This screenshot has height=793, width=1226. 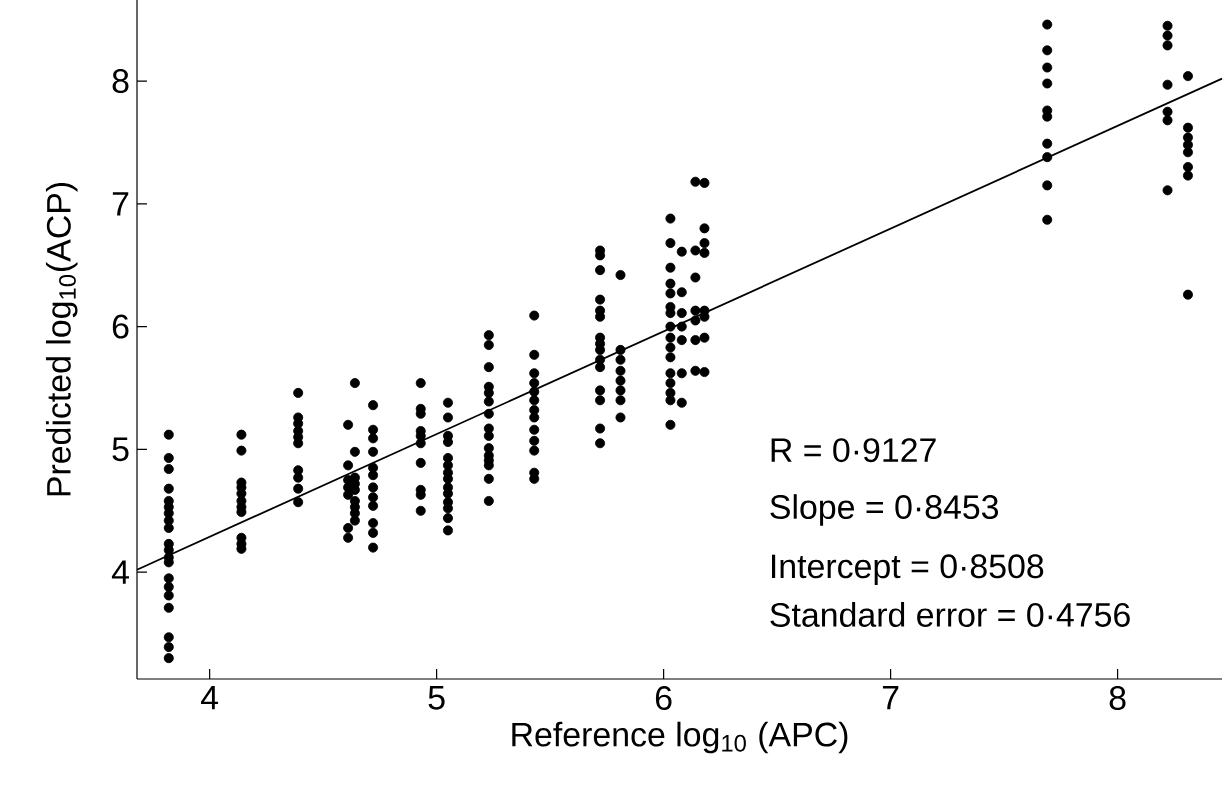 What do you see at coordinates (120, 572) in the screenshot?
I see `y-tick-label: 4` at bounding box center [120, 572].